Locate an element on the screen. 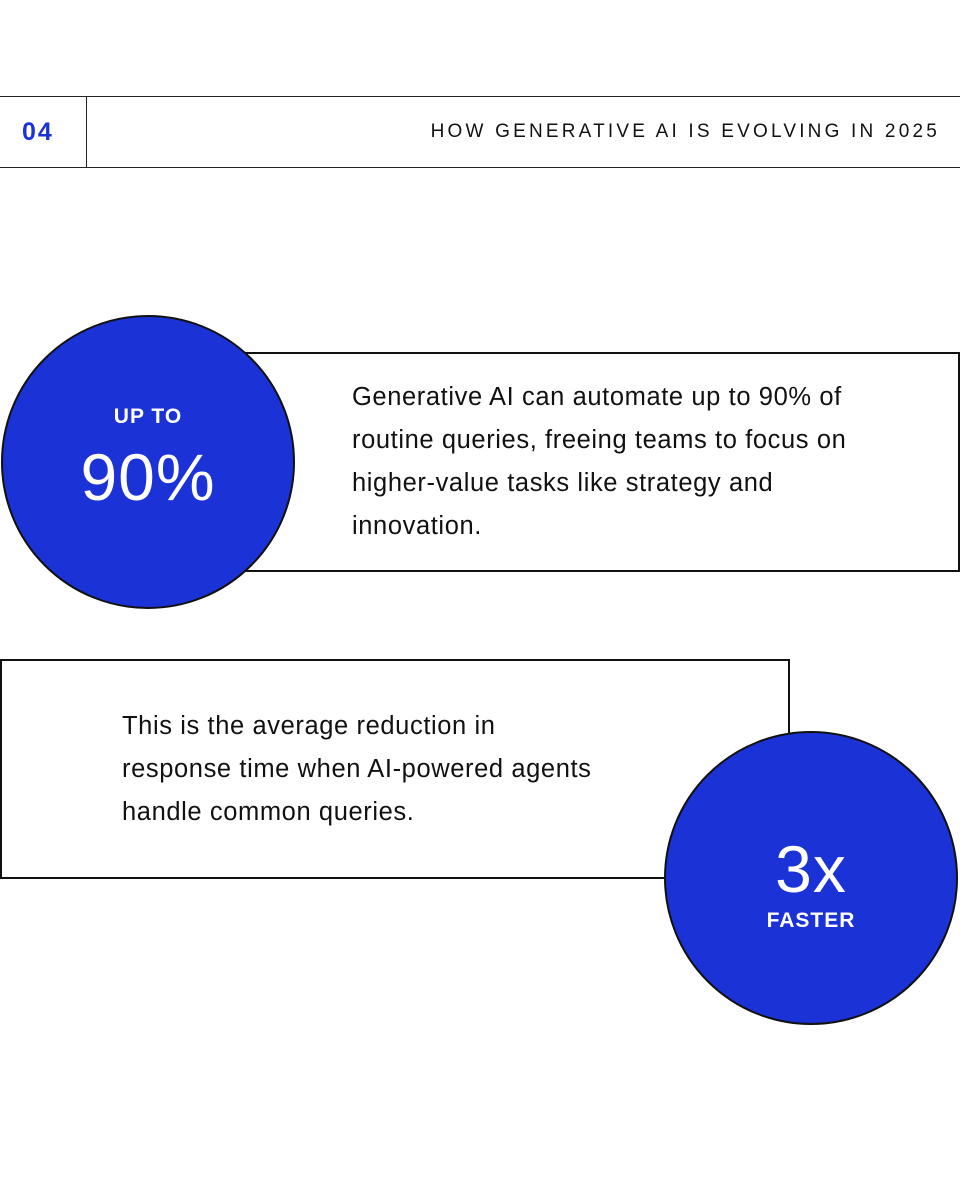 This screenshot has height=1200, width=960. stat-label: FASTER is located at coordinates (811, 920).